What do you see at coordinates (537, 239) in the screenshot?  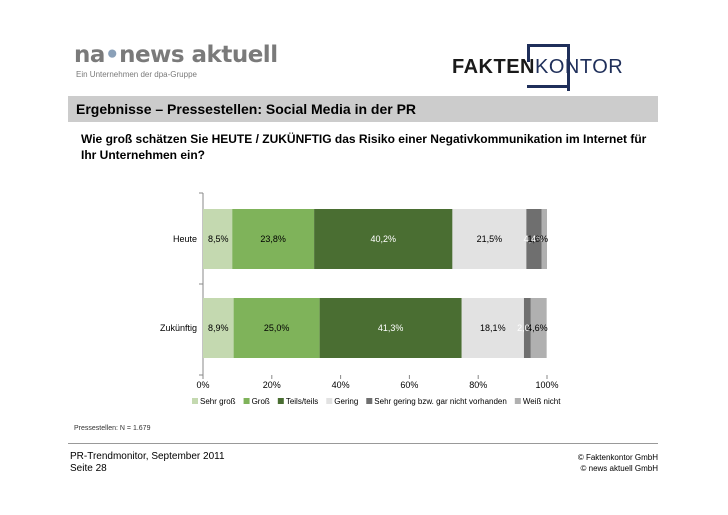 I see `data-label: 1,6%` at bounding box center [537, 239].